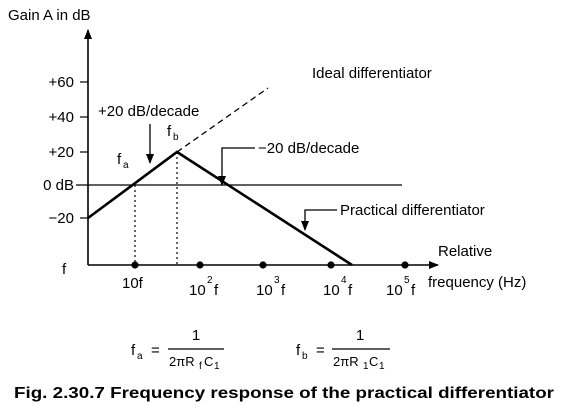  I want to click on svg-text: 5, so click(407, 280).